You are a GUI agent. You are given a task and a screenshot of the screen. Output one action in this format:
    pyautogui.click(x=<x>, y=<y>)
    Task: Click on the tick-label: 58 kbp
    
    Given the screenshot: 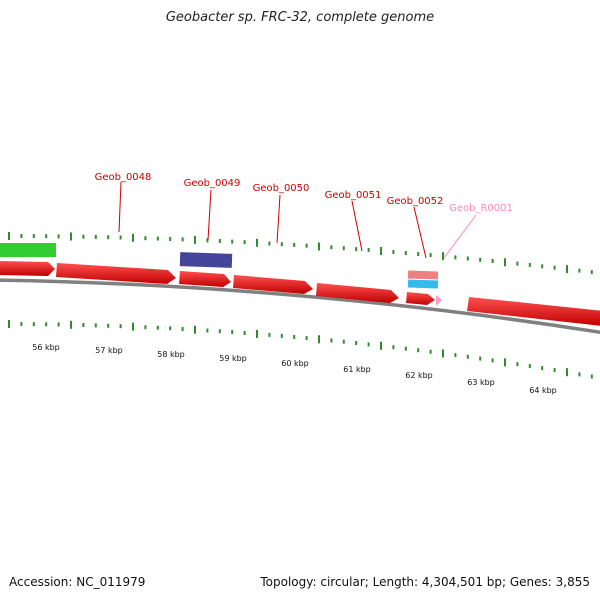 What is the action you would take?
    pyautogui.click(x=171, y=354)
    